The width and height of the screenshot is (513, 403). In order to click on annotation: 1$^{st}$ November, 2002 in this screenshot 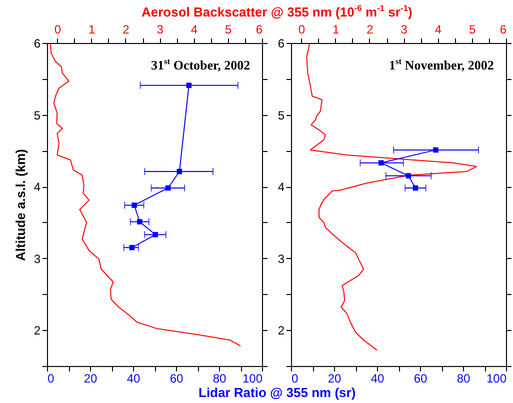, I will do `click(441, 65)`.